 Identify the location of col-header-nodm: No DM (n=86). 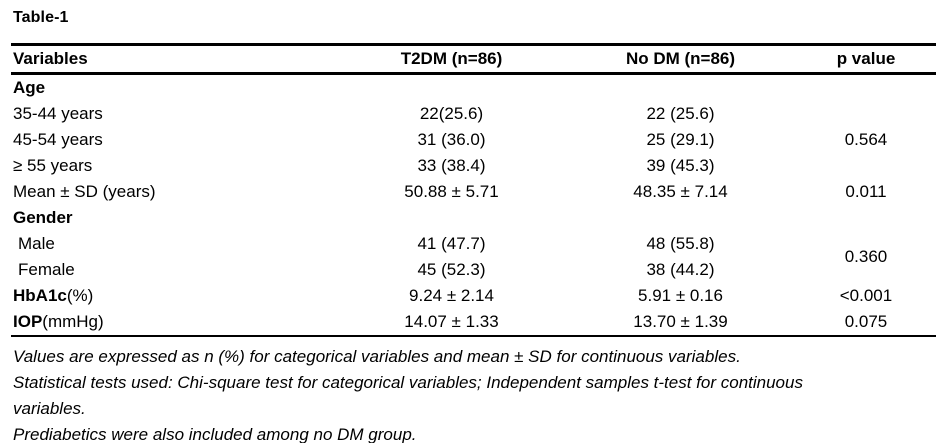
(680, 58).